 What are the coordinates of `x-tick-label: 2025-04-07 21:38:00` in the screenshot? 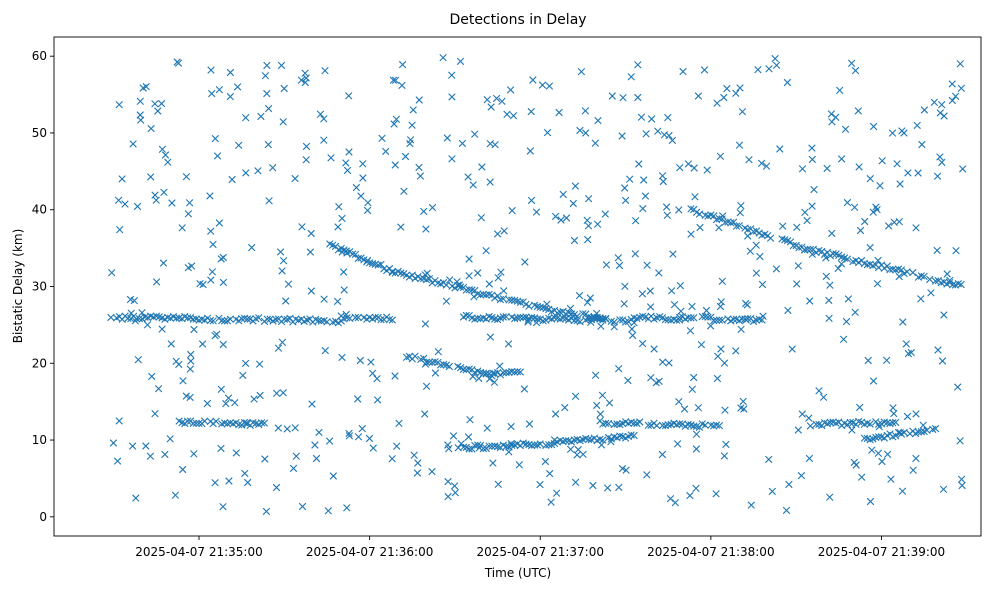 It's located at (710, 552).